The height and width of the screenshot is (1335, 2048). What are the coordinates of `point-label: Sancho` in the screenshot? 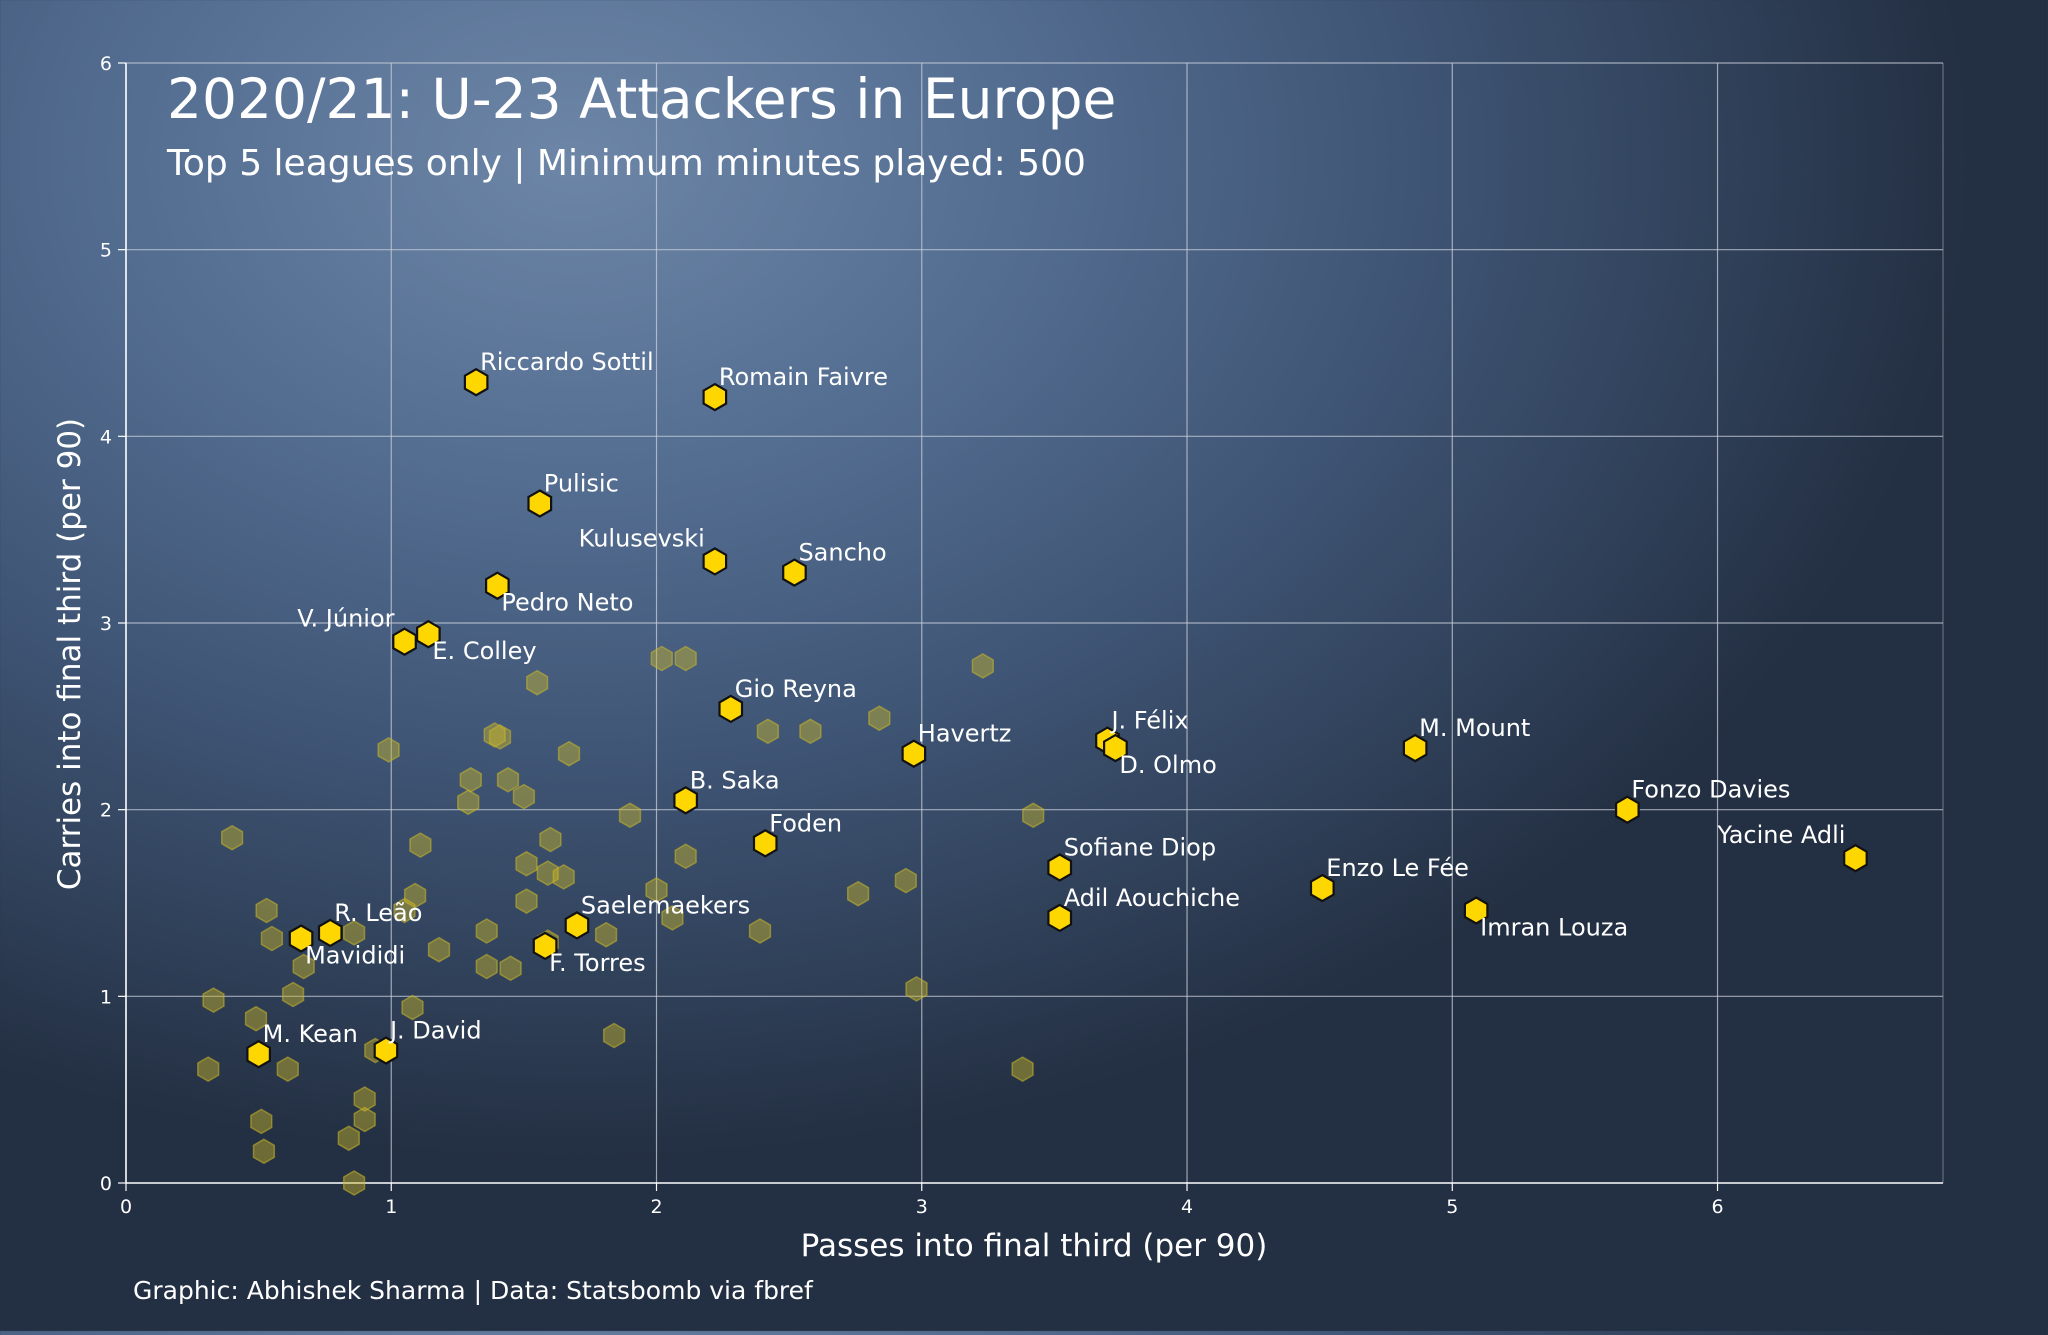 It's located at (842, 553).